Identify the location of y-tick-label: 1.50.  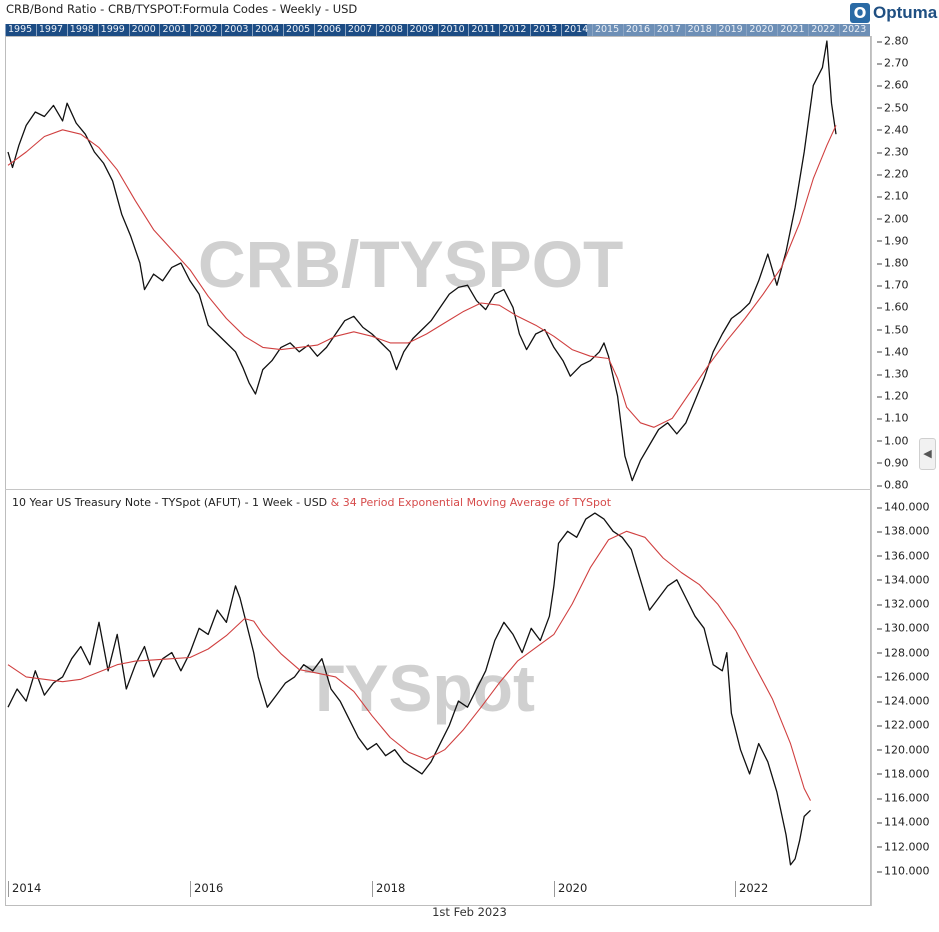
(893, 330).